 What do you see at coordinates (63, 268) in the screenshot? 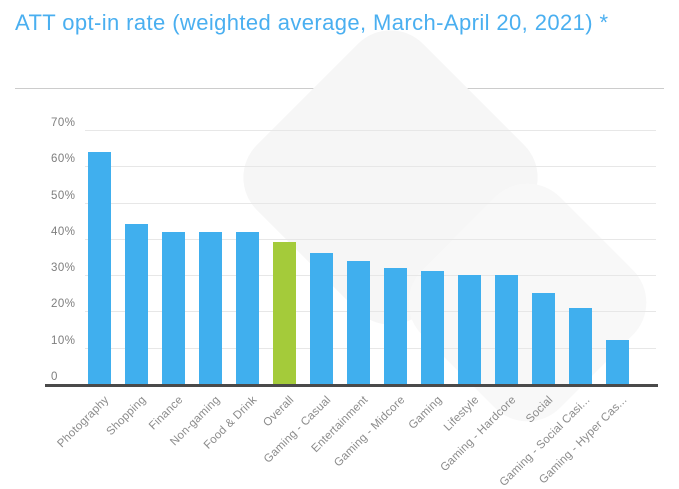
I see `y-tick-label: 30%` at bounding box center [63, 268].